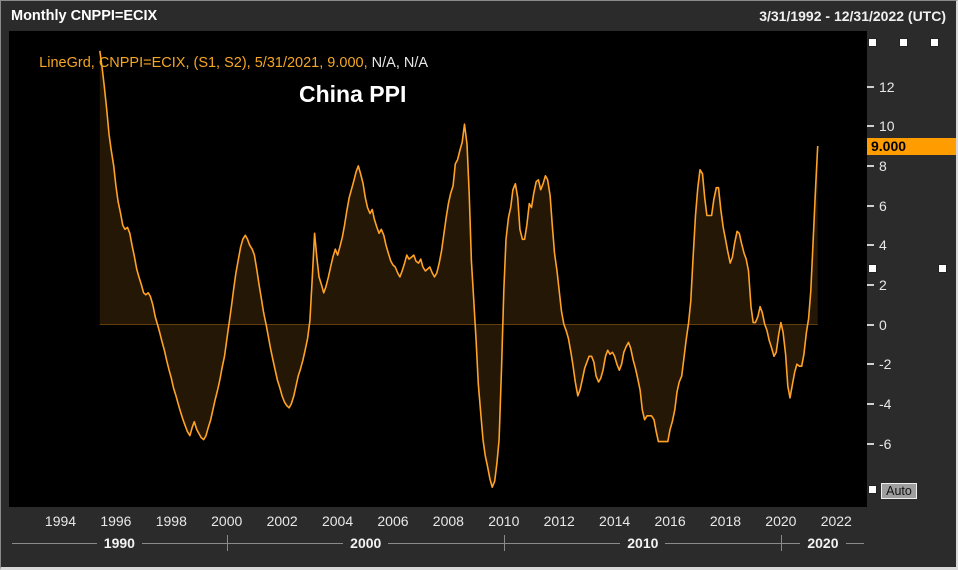 The height and width of the screenshot is (570, 958). Describe the element at coordinates (883, 205) in the screenshot. I see `y-tick-label: 6` at that location.